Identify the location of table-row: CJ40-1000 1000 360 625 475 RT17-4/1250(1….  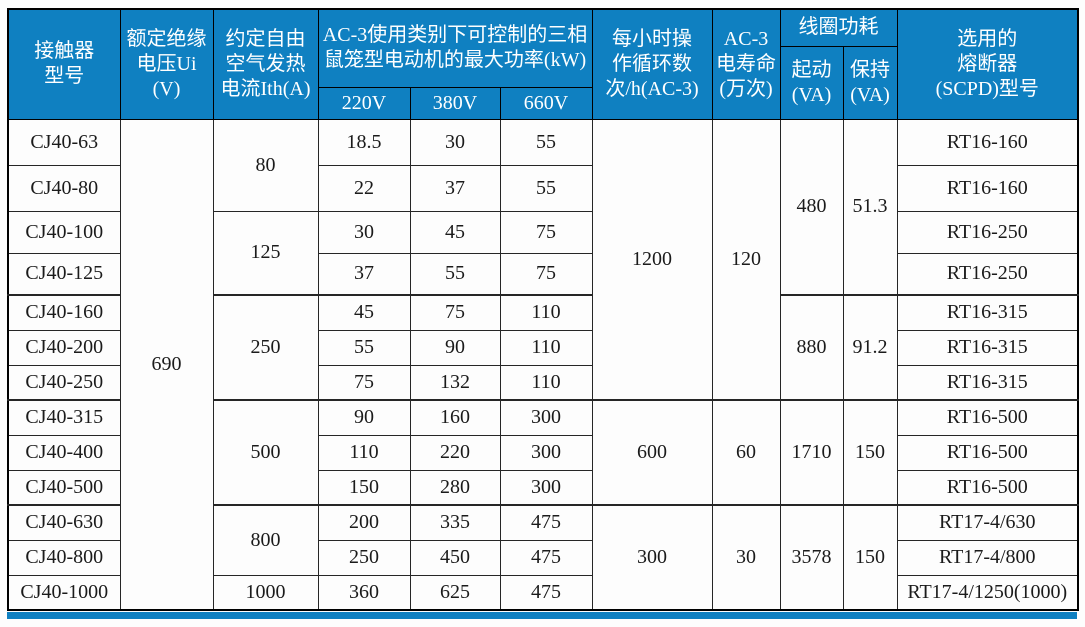
(543, 592).